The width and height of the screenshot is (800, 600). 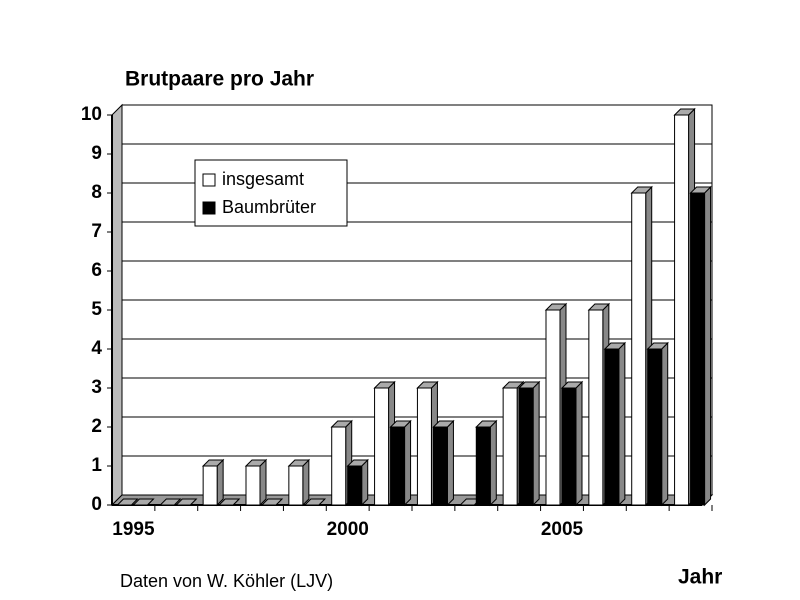 What do you see at coordinates (263, 179) in the screenshot?
I see `legend-label: insgesamt` at bounding box center [263, 179].